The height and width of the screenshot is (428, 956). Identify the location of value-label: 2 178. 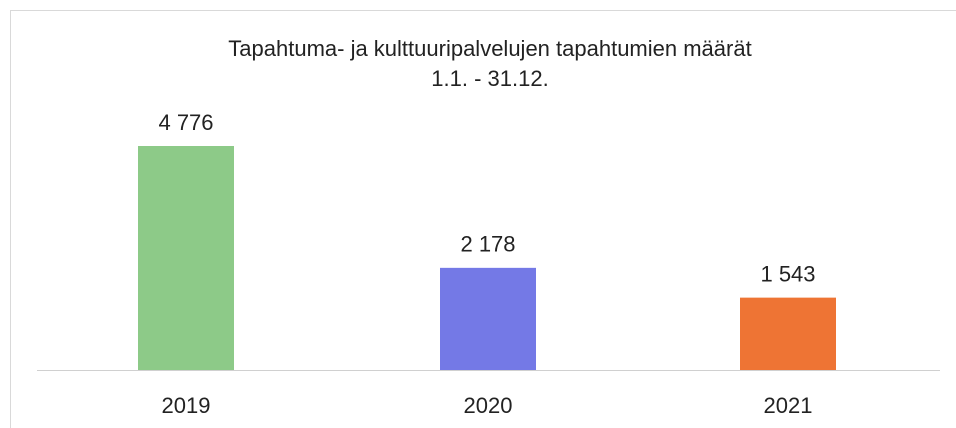
(487, 244).